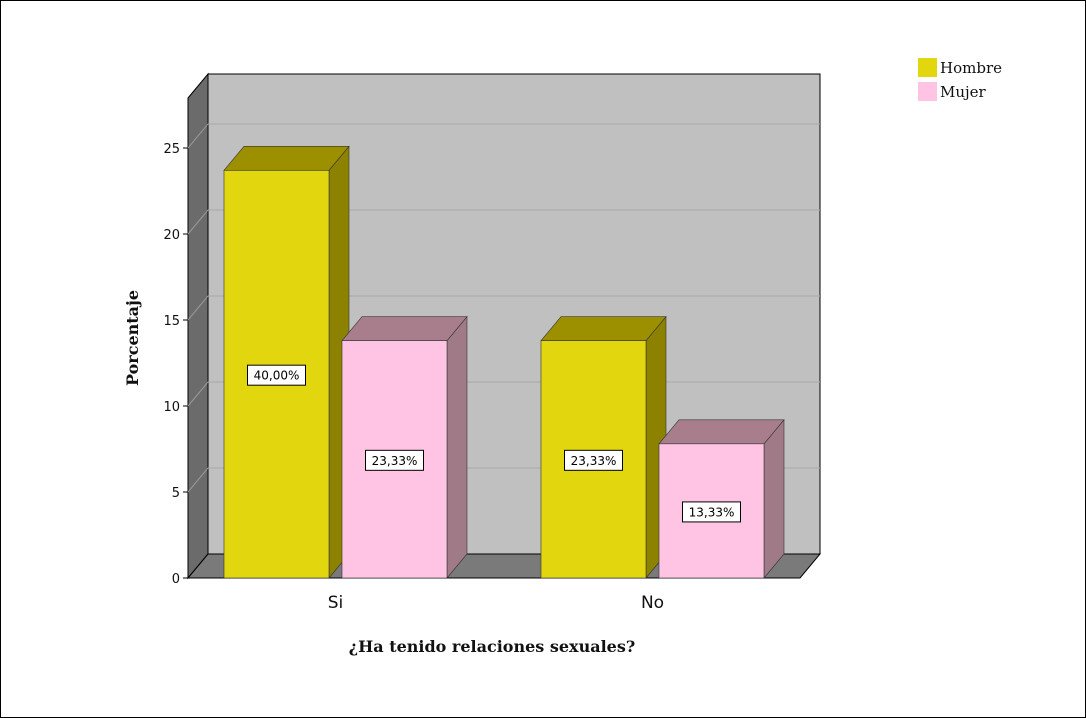 This screenshot has height=718, width=1086. I want to click on bar-mujer-si, so click(404, 447).